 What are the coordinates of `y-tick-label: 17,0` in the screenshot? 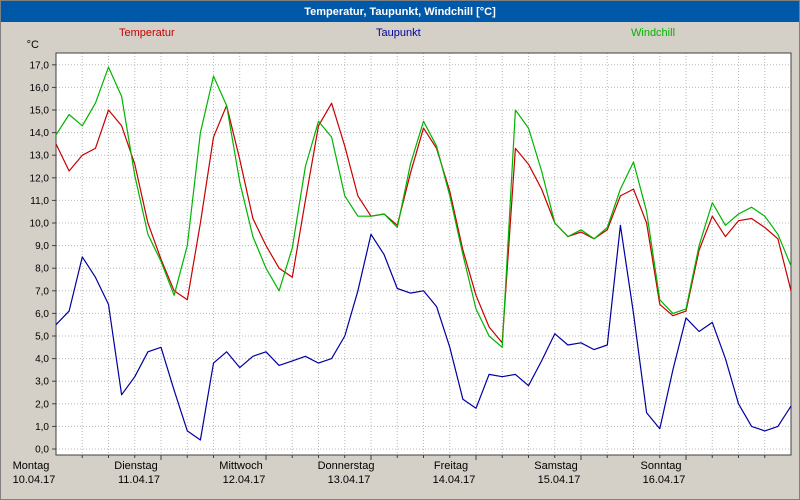 It's located at (40, 65).